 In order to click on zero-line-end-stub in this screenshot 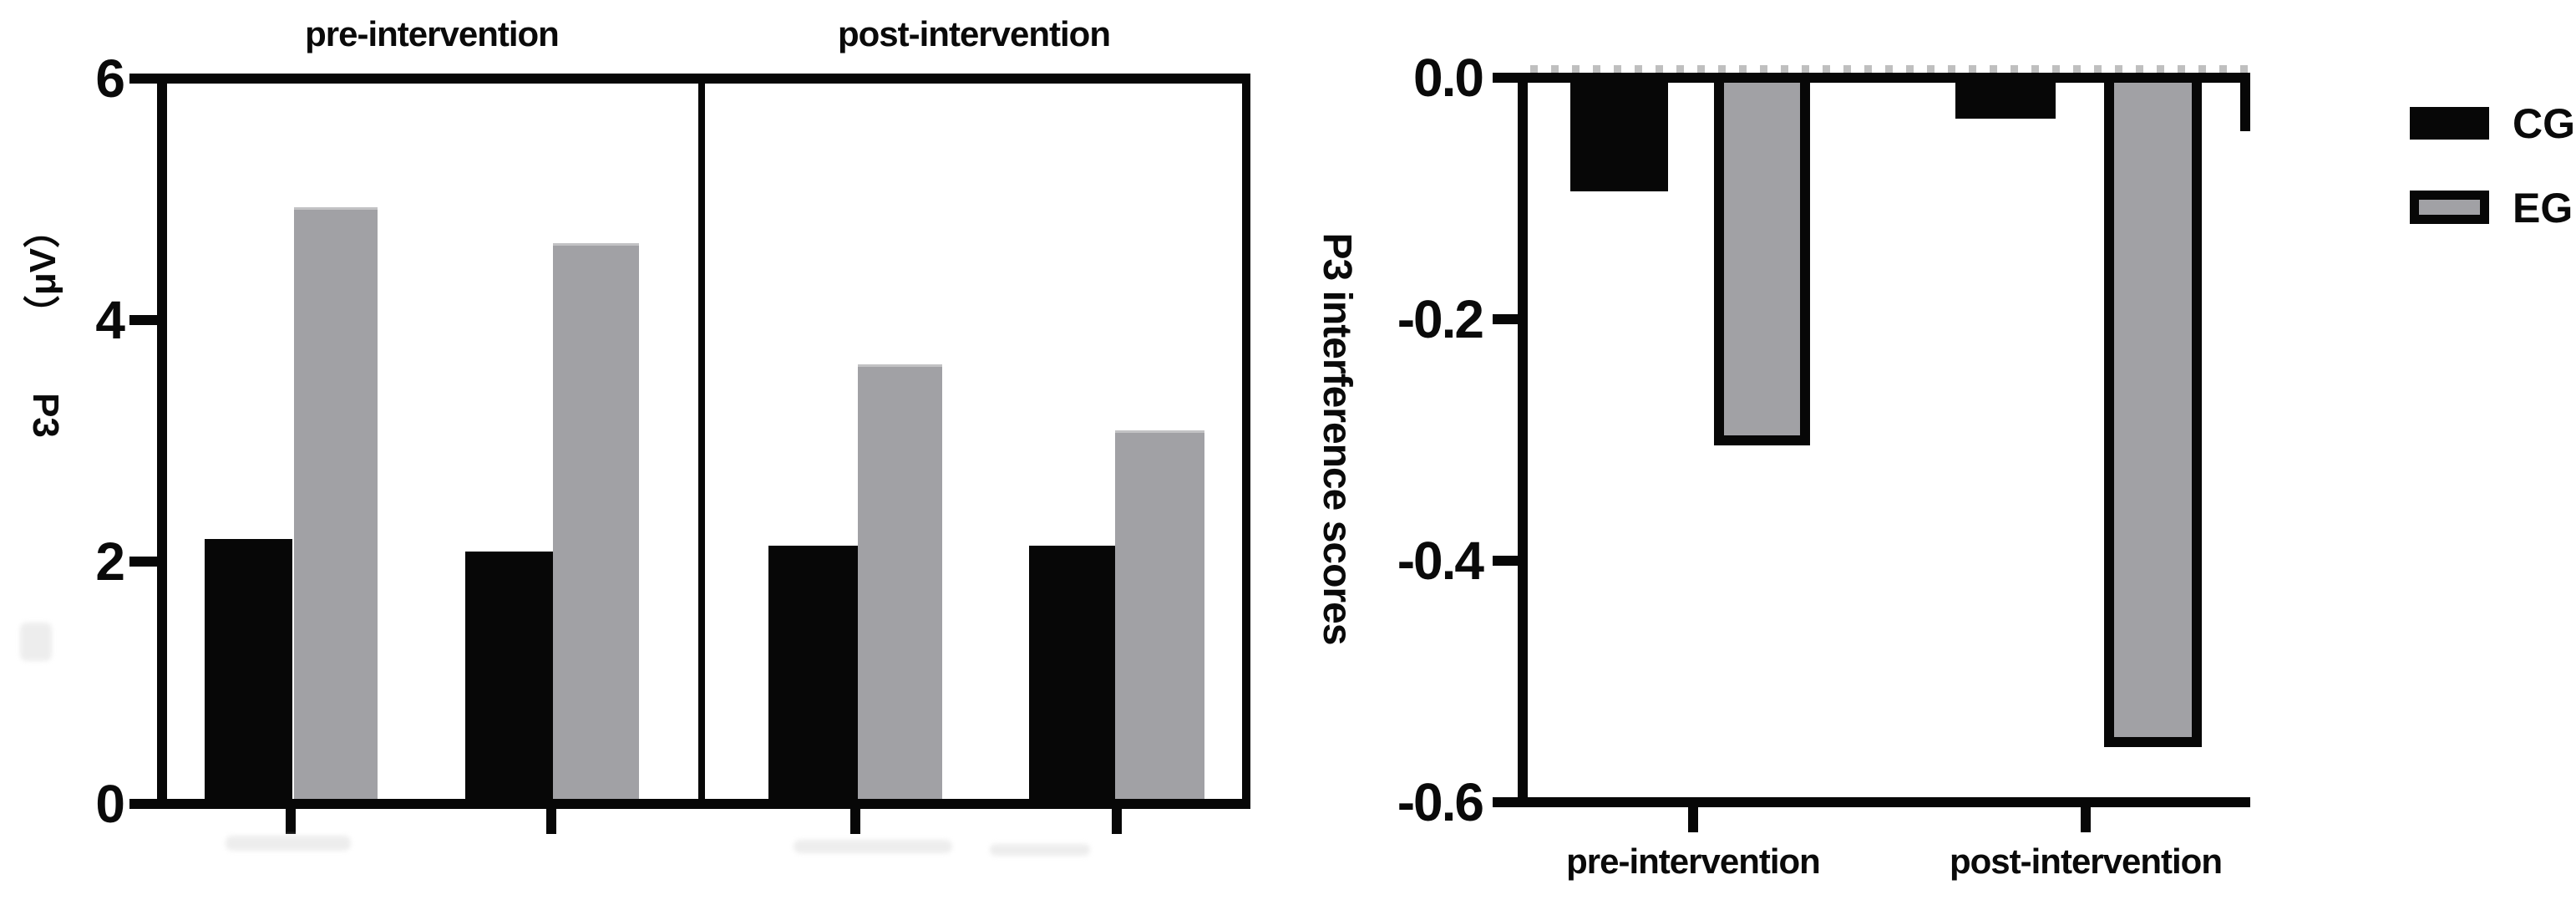, I will do `click(2245, 107)`.